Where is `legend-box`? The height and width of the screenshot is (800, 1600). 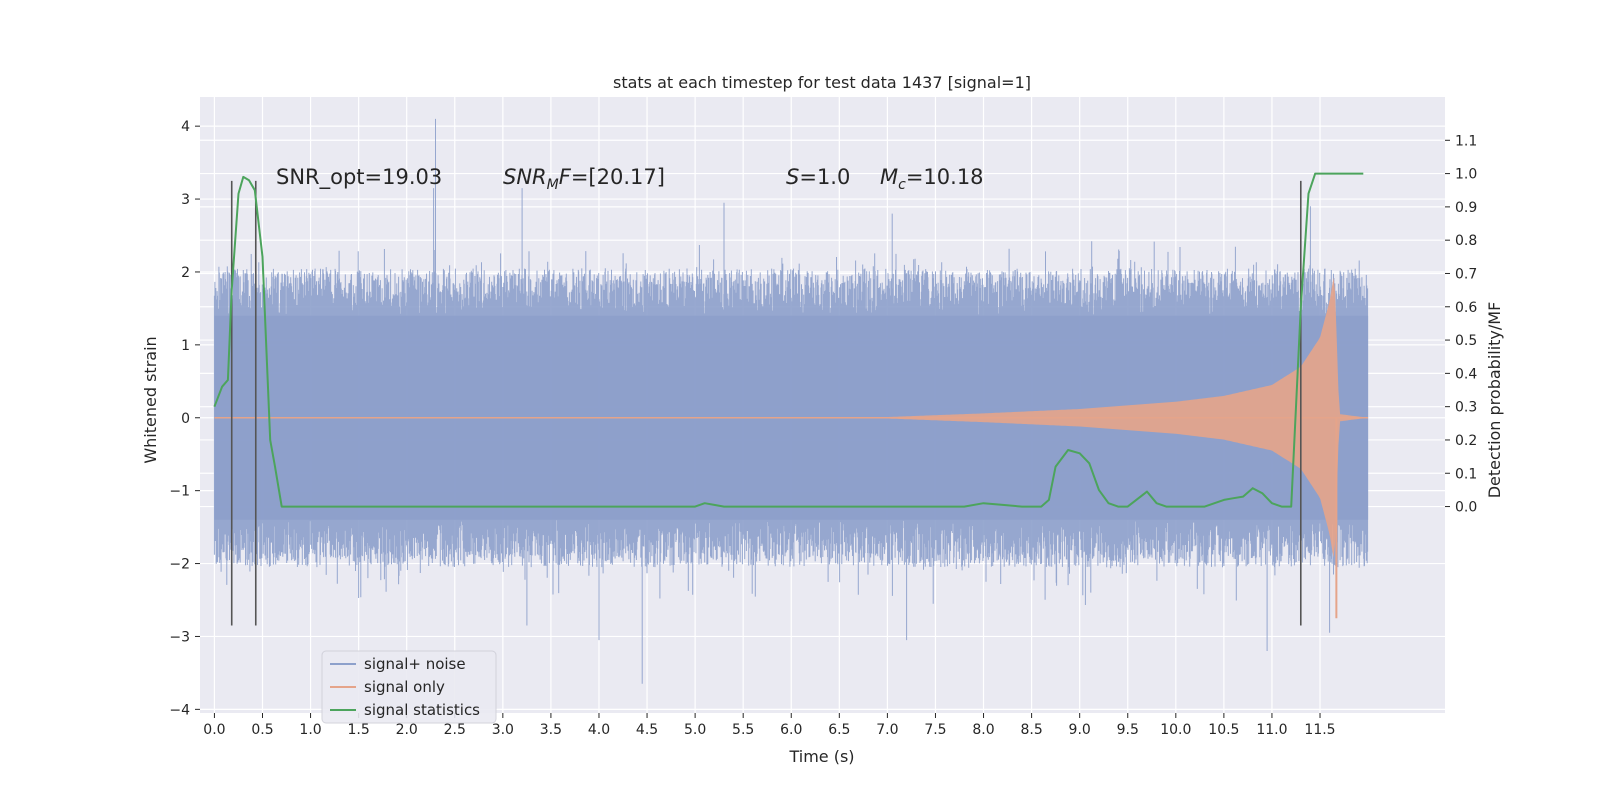 legend-box is located at coordinates (409, 687).